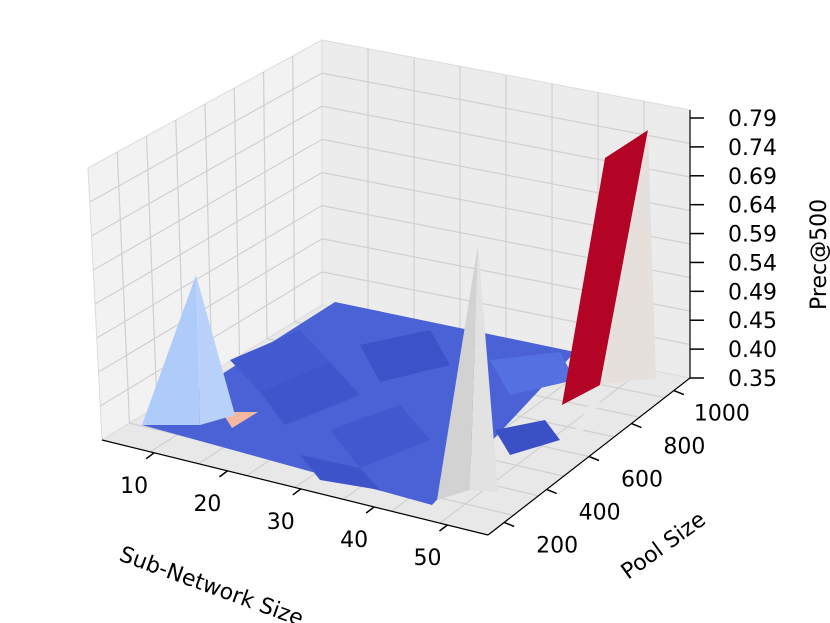 This screenshot has width=830, height=623. I want to click on peak-1-right, so click(215, 350).